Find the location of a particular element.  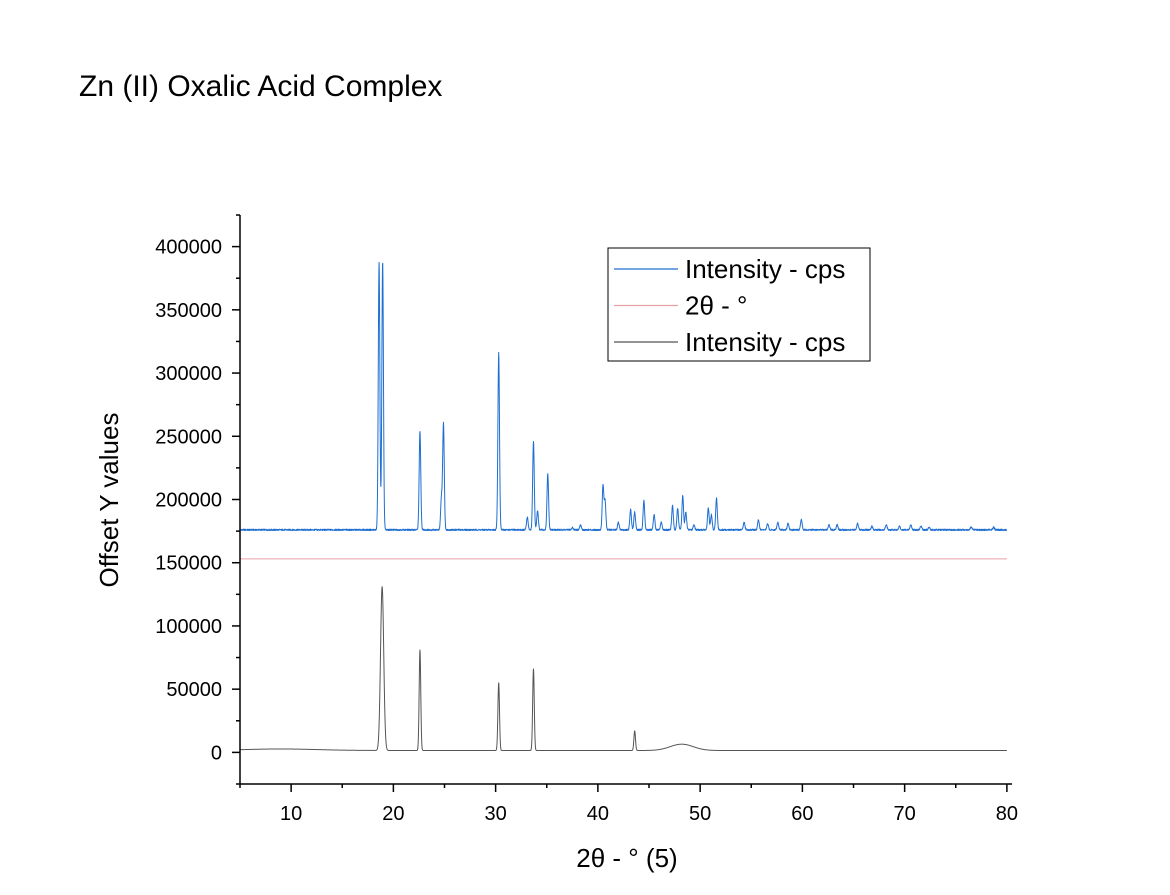

x-tick-label: 60 is located at coordinates (802, 814).